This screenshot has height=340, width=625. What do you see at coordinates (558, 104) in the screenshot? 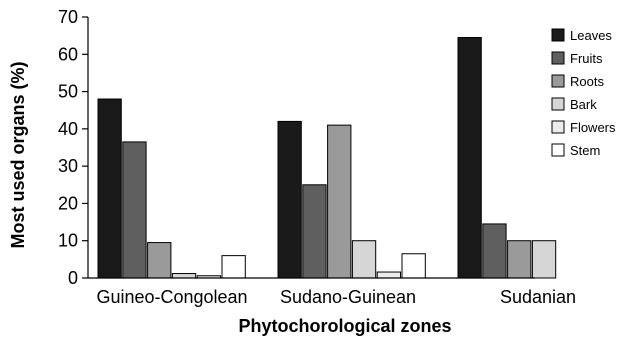
I see `legend-swatch-bark` at bounding box center [558, 104].